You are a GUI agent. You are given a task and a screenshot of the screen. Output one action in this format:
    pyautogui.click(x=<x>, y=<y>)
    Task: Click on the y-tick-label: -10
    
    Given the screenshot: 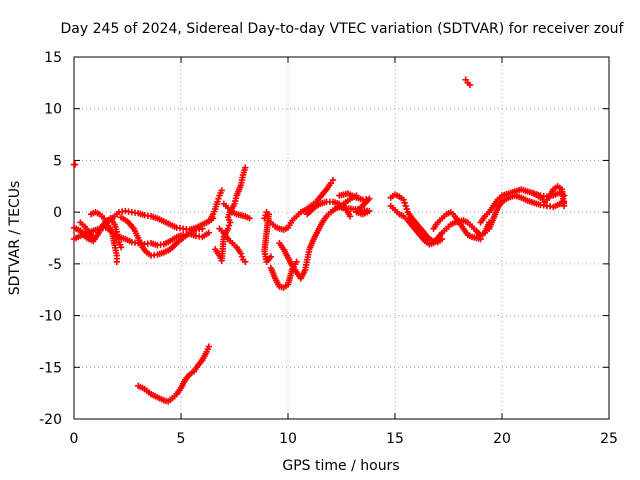 What is the action you would take?
    pyautogui.click(x=50, y=317)
    